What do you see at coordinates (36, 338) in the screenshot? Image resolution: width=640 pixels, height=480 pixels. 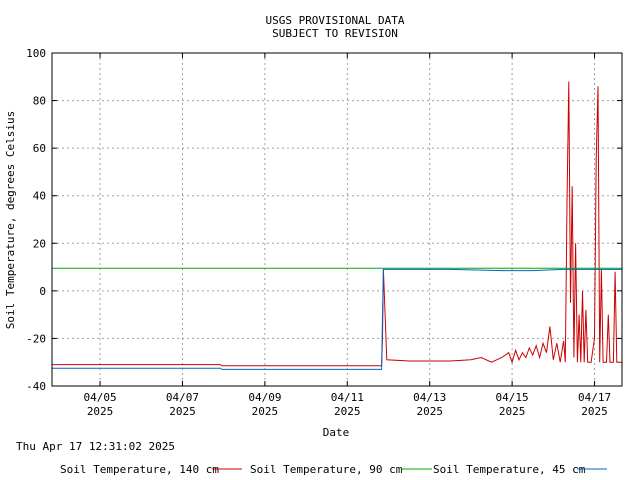 I see `y-tick-label: -20` at bounding box center [36, 338].